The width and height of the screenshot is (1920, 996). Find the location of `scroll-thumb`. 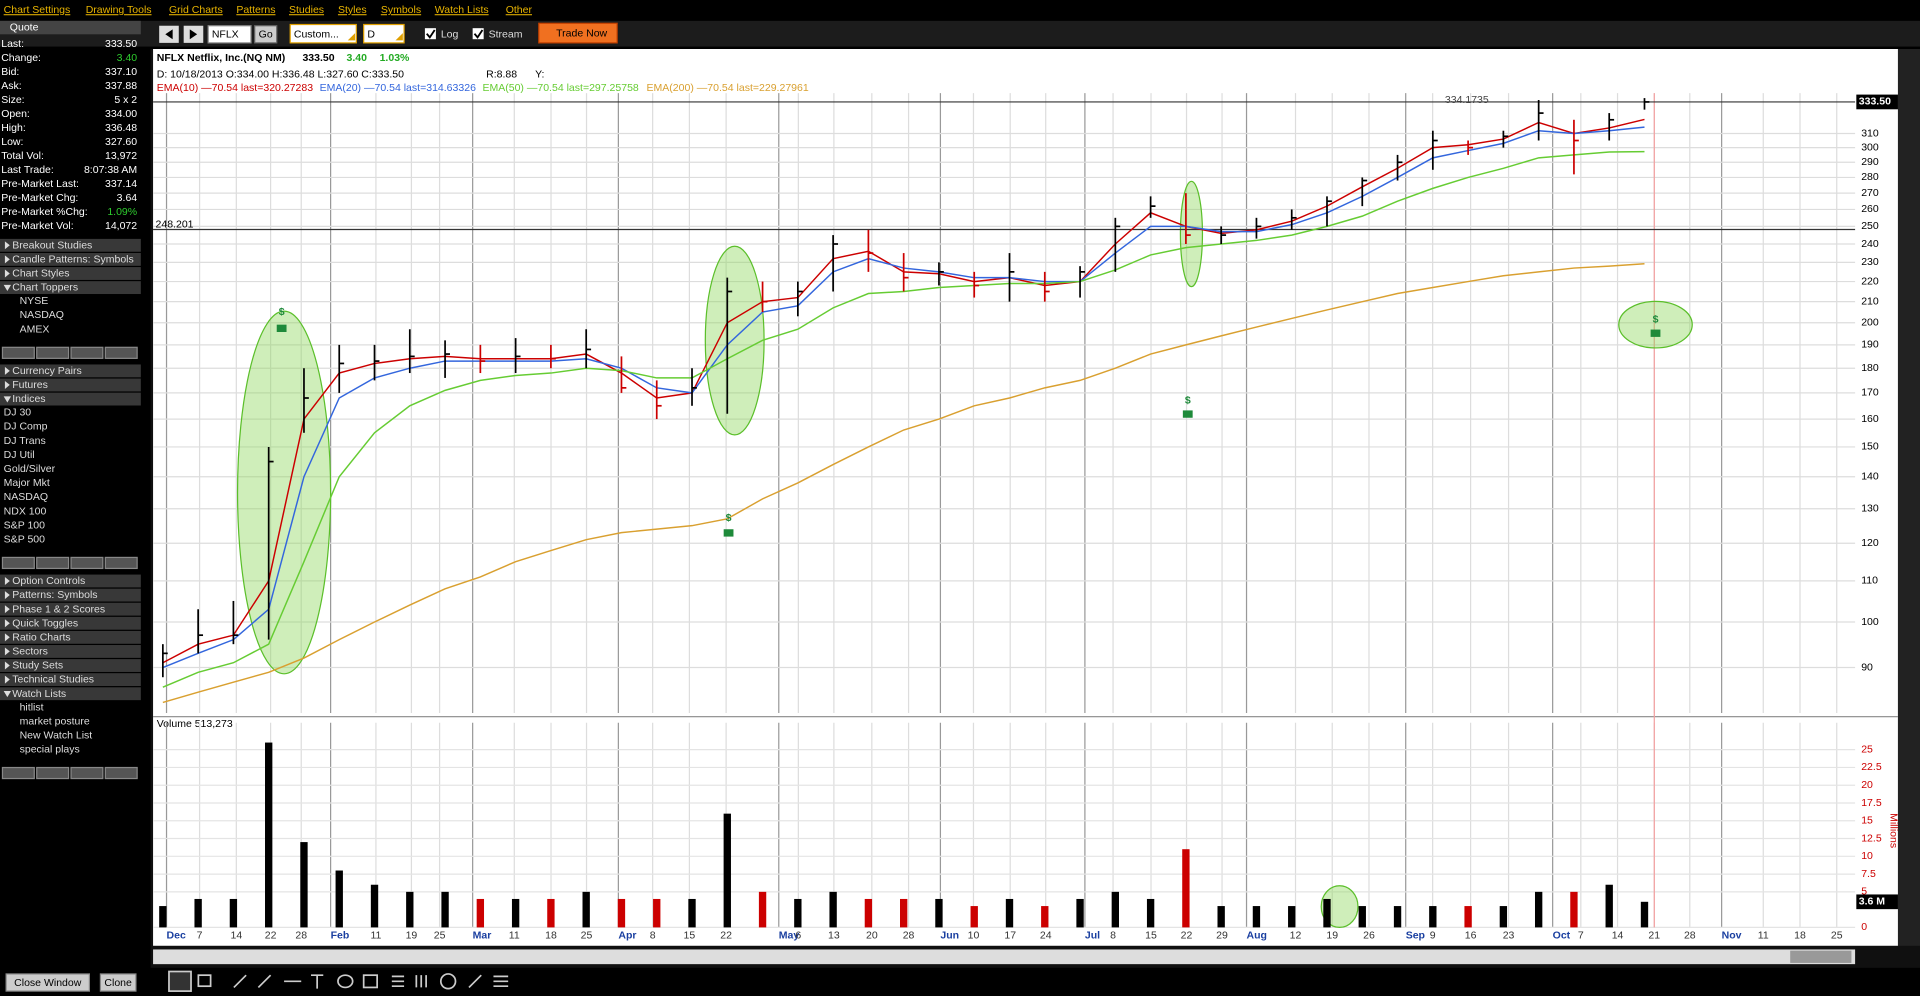

scroll-thumb is located at coordinates (1821, 956).